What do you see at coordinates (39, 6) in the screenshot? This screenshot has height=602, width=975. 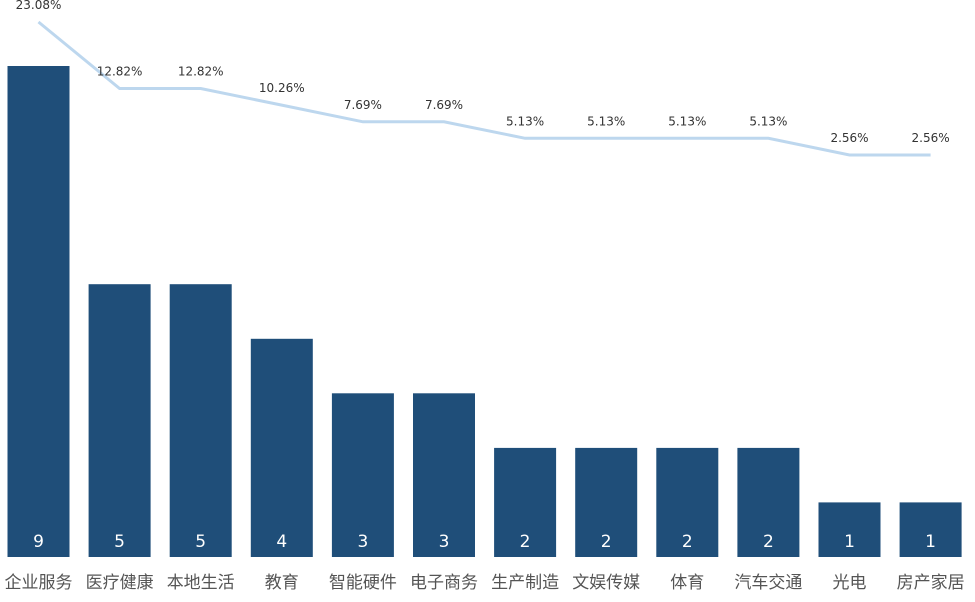 I see `percentage-label: 23.08%` at bounding box center [39, 6].